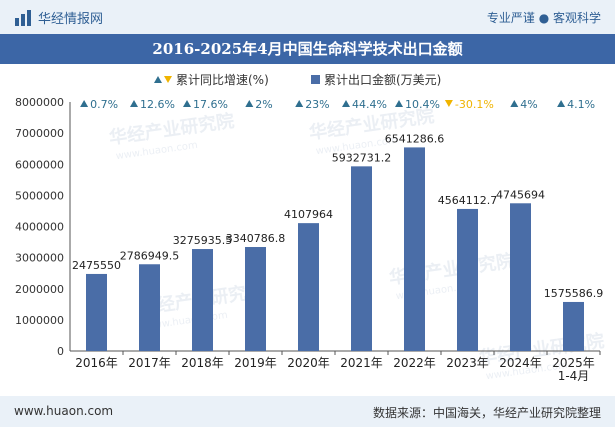 This screenshot has height=427, width=615. What do you see at coordinates (448, 103) in the screenshot?
I see `growth-down-triangle-icon` at bounding box center [448, 103].